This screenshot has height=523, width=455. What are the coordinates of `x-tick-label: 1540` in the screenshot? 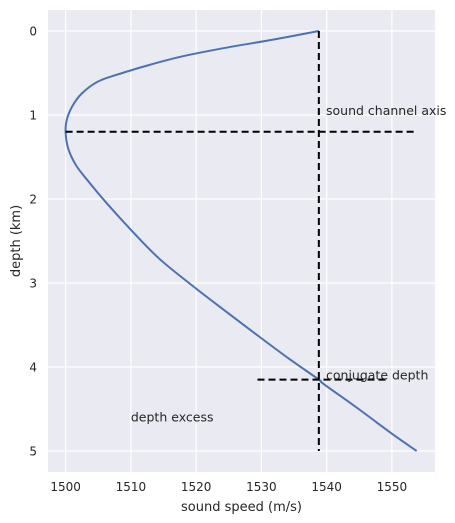 It's located at (326, 487).